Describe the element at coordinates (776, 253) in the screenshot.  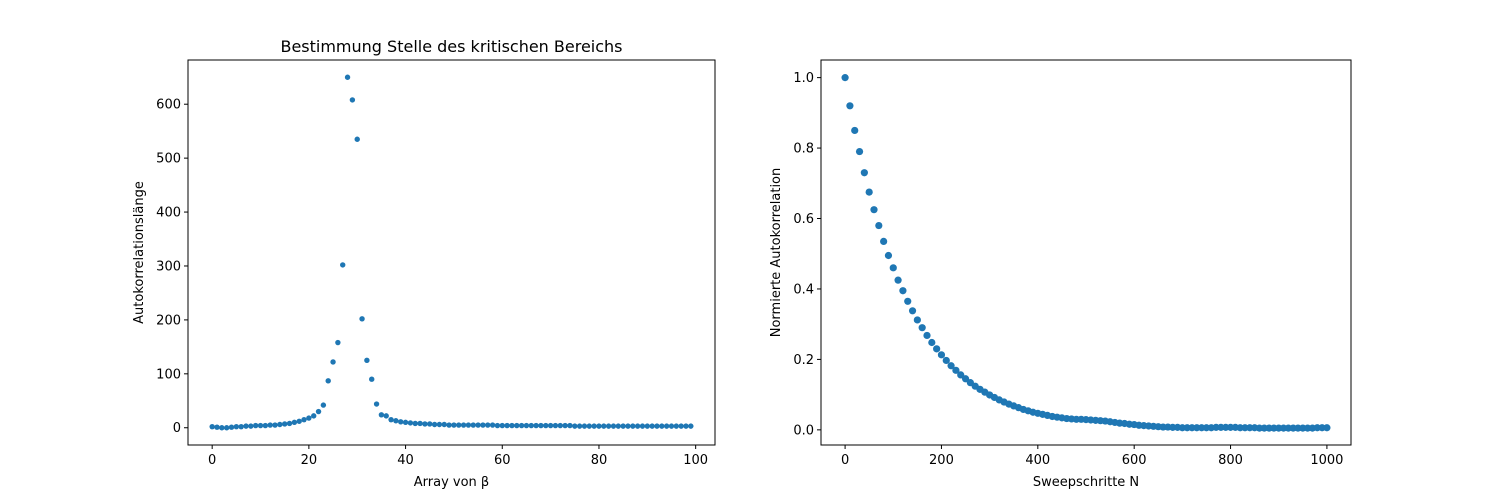
I see `y-axis-label: Normierte Autokorrelation` at that location.